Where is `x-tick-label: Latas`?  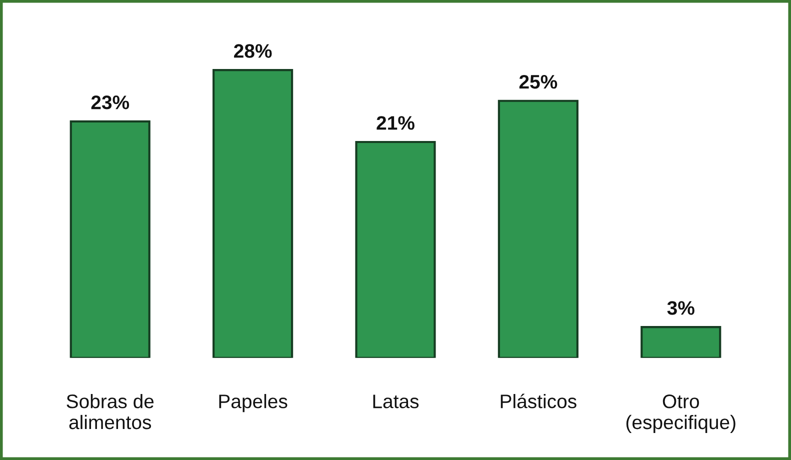
x-tick-label: Latas is located at coordinates (396, 401).